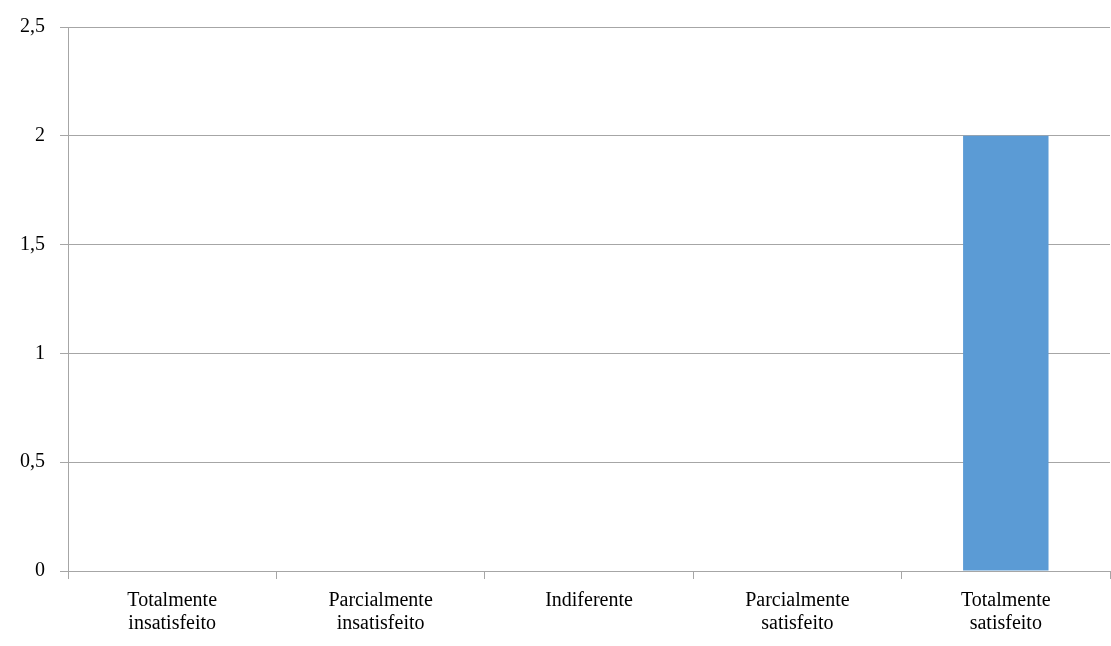 The image size is (1111, 646). Describe the element at coordinates (1005, 610) in the screenshot. I see `x-tick-label: Totalmente satisfeito` at that location.